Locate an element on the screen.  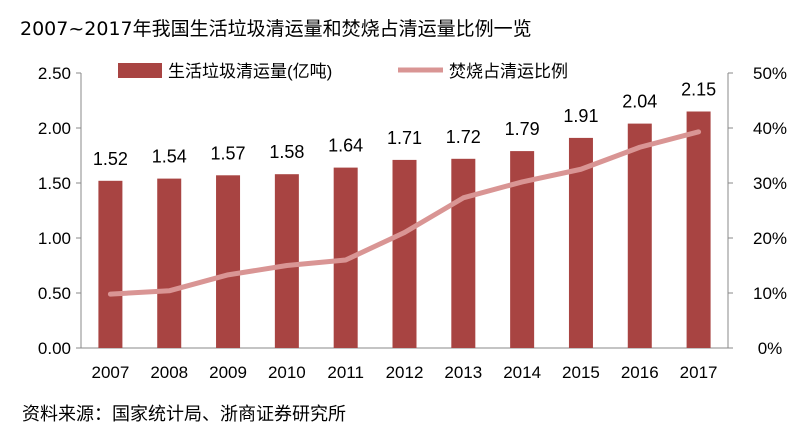
bar-data-label: 1.91 is located at coordinates (580, 116).